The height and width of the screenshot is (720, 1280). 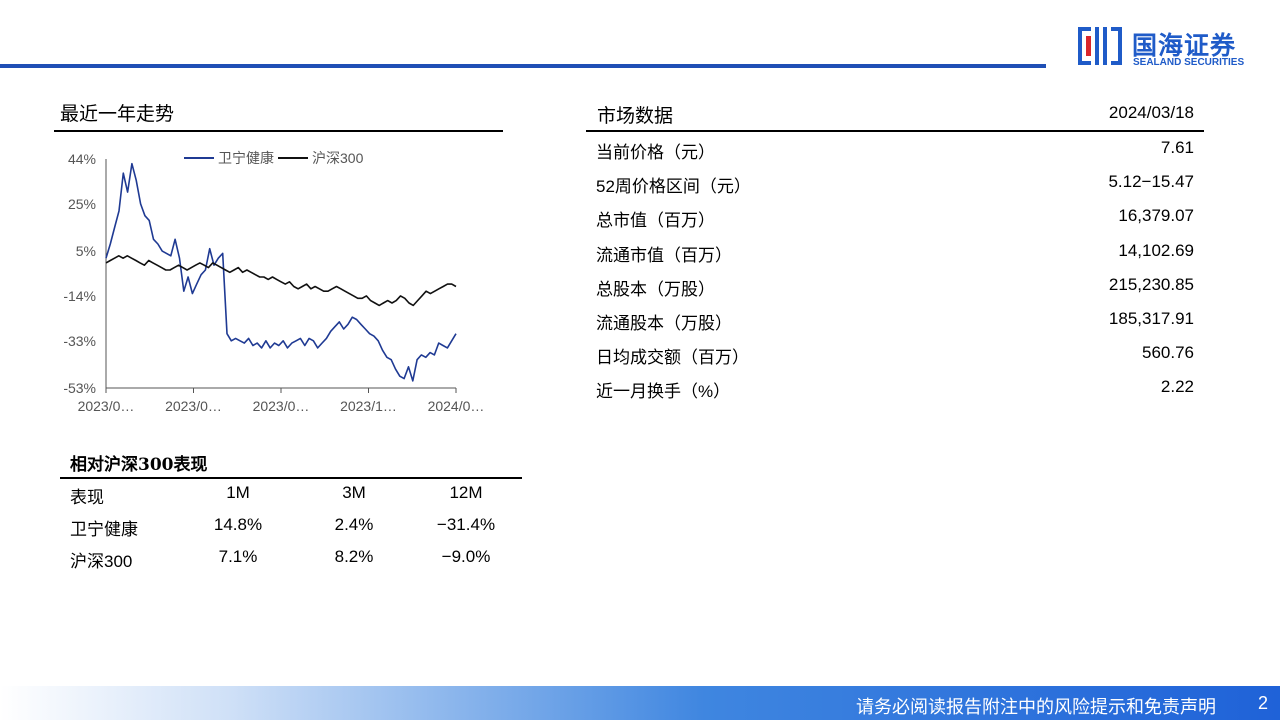 I want to click on market-data-label: 近一月换手（%）, so click(x=663, y=392).